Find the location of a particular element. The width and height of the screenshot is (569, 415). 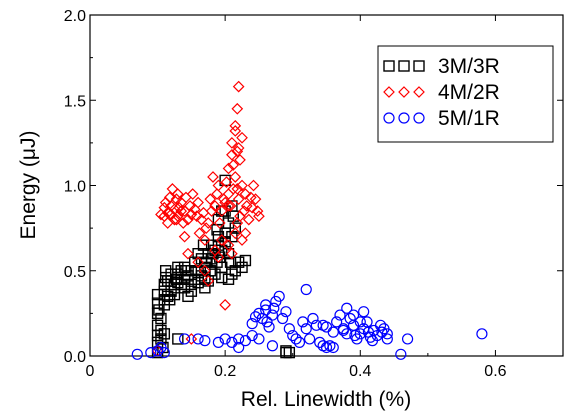

x-tick-label: 0.6 is located at coordinates (495, 371).